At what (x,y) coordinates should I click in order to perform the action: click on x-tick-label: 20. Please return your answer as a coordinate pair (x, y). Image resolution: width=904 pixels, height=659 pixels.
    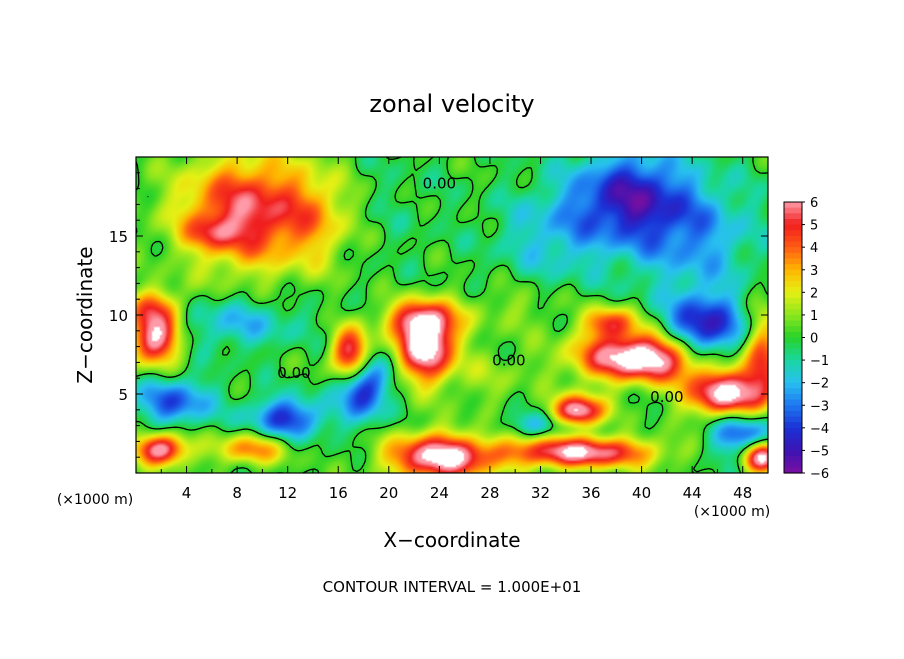
    Looking at the image, I should click on (388, 493).